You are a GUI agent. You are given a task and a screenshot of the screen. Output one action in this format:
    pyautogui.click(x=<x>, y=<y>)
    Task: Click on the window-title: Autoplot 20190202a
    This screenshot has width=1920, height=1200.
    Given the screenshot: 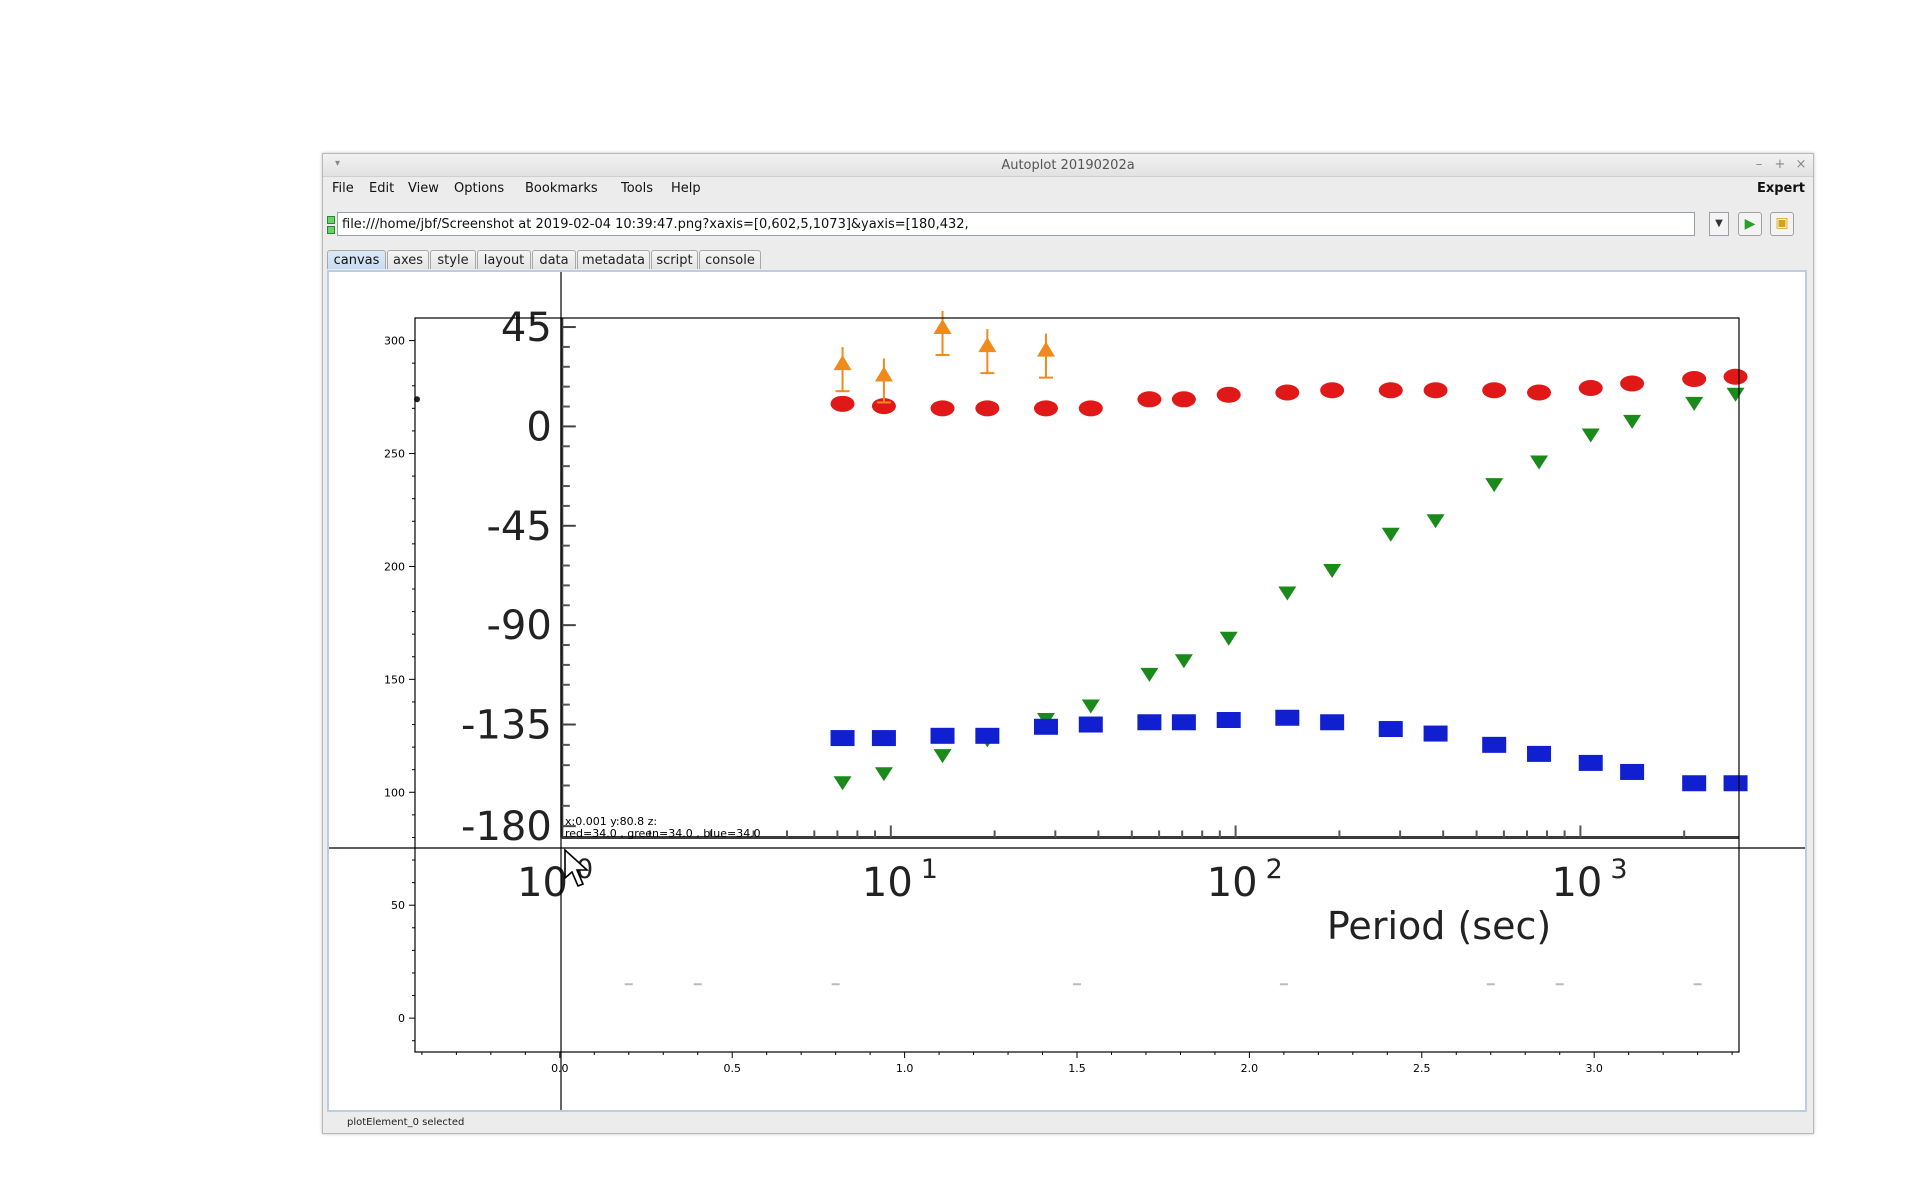 What is the action you would take?
    pyautogui.click(x=1068, y=165)
    